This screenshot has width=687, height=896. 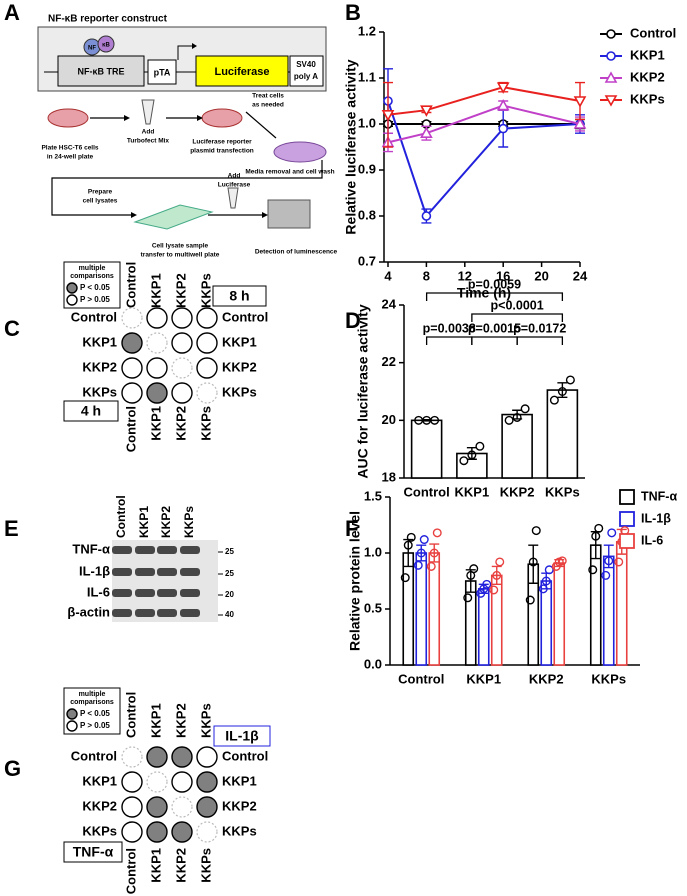 I want to click on column-label: KKP2, so click(x=180, y=290).